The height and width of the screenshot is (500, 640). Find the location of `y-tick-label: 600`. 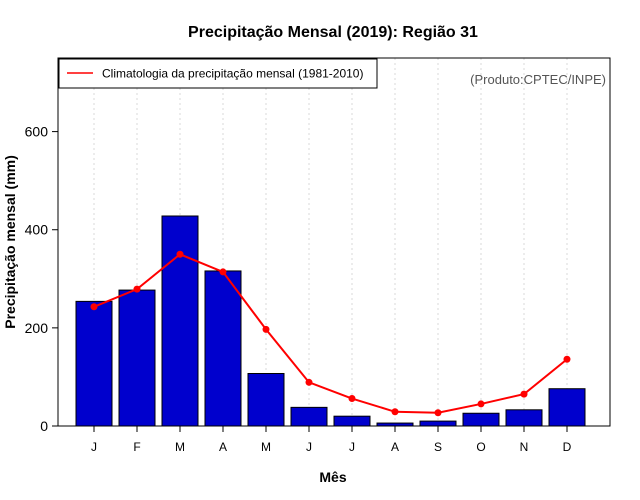

y-tick-label: 600 is located at coordinates (37, 132).